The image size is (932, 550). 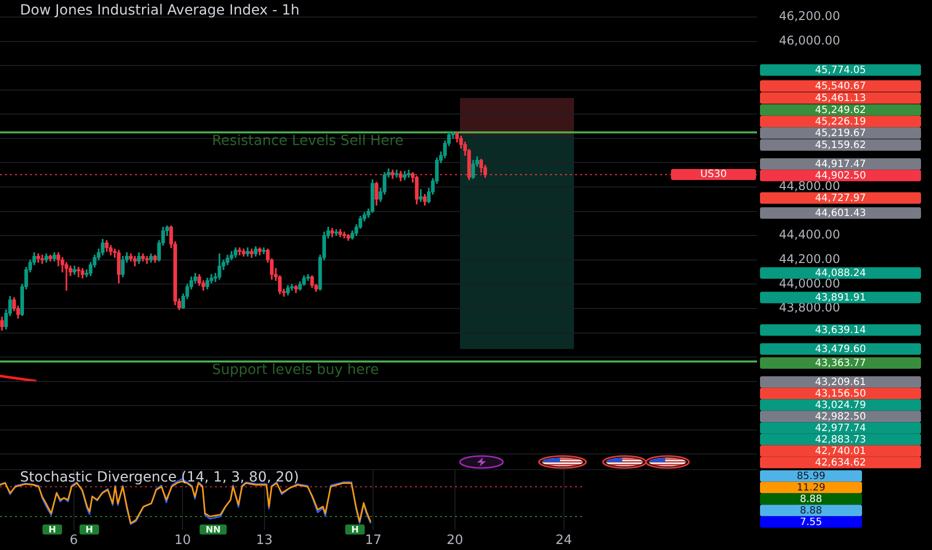 What do you see at coordinates (264, 540) in the screenshot?
I see `x-tick-label: 13` at bounding box center [264, 540].